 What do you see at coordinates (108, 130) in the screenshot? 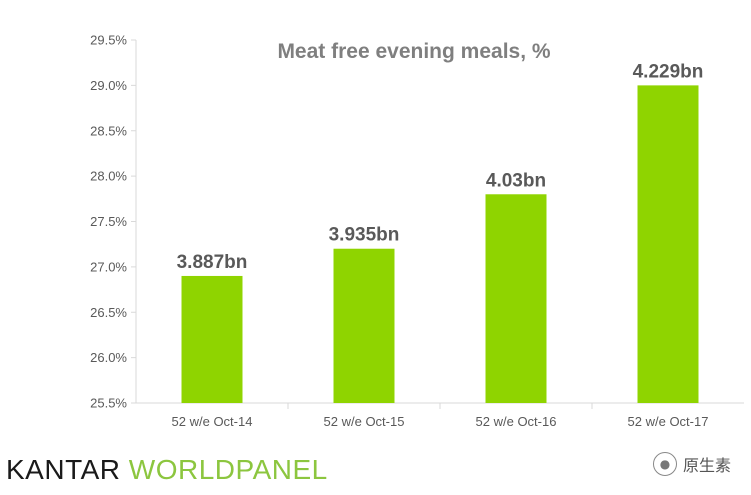
I see `y-tick-label: 28.5%` at bounding box center [108, 130].